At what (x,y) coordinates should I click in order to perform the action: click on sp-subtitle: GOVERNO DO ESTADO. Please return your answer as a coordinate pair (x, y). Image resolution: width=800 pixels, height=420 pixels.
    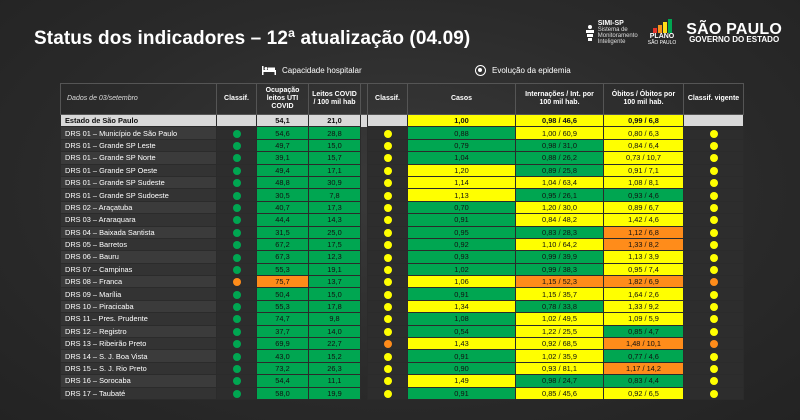
    Looking at the image, I should click on (734, 39).